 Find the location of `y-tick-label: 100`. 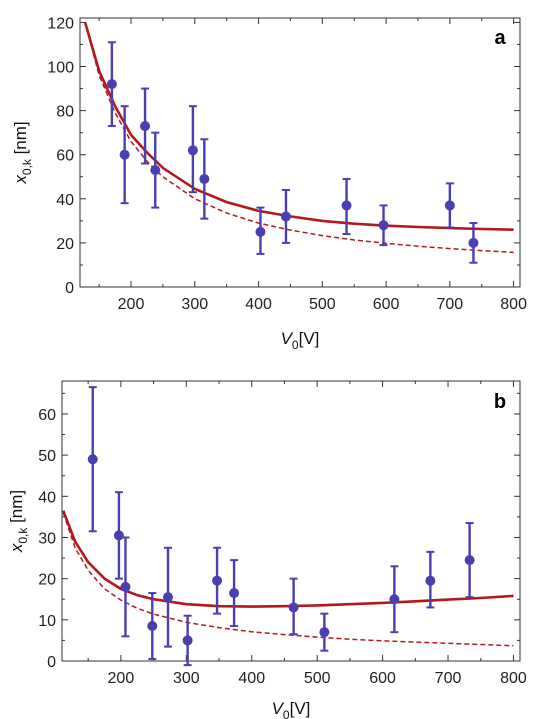

y-tick-label: 100 is located at coordinates (60, 68).